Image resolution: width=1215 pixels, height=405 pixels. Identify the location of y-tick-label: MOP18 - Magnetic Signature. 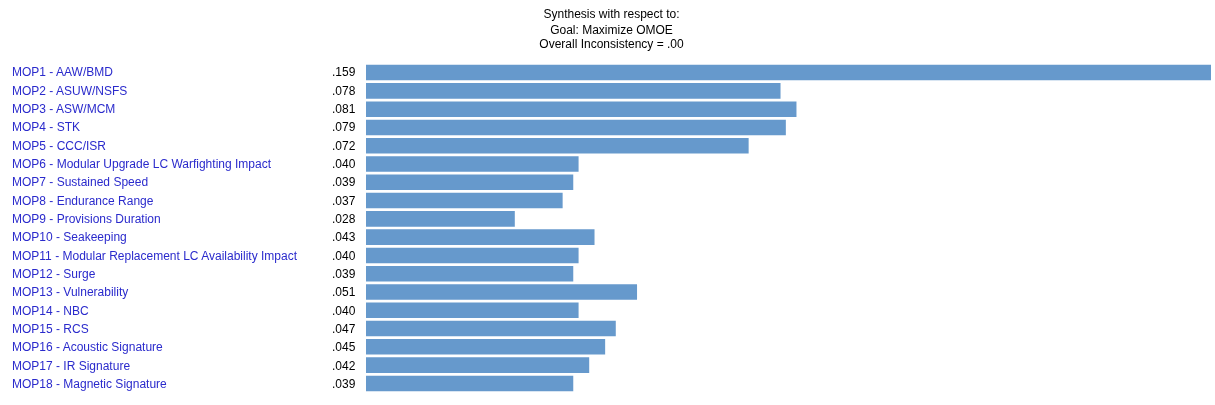
(90, 383).